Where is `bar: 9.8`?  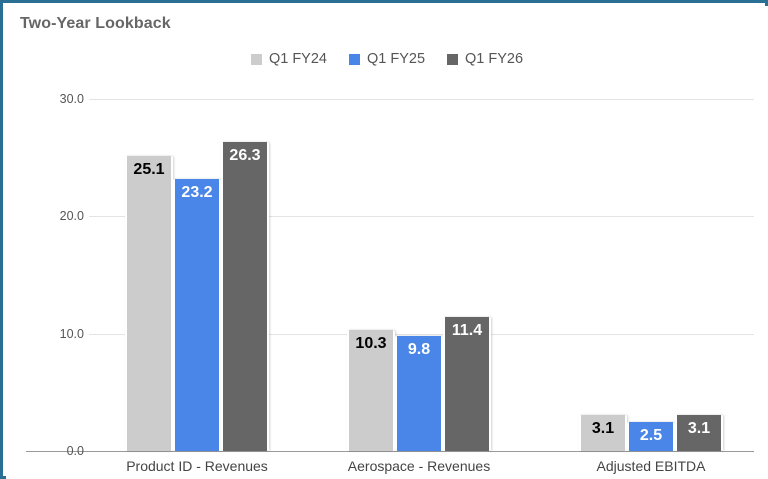 bar: 9.8 is located at coordinates (419, 393).